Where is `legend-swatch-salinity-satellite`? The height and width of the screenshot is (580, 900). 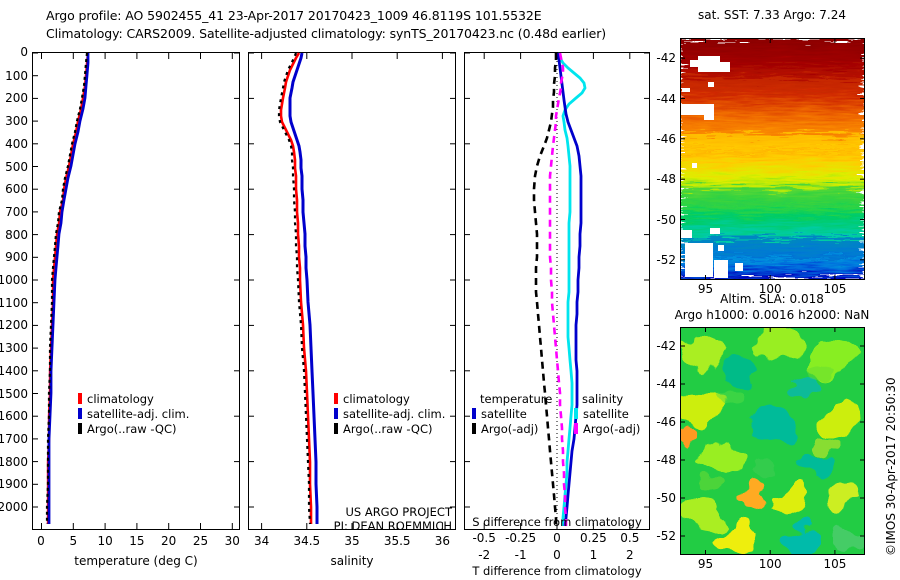 legend-swatch-salinity-satellite is located at coordinates (576, 413).